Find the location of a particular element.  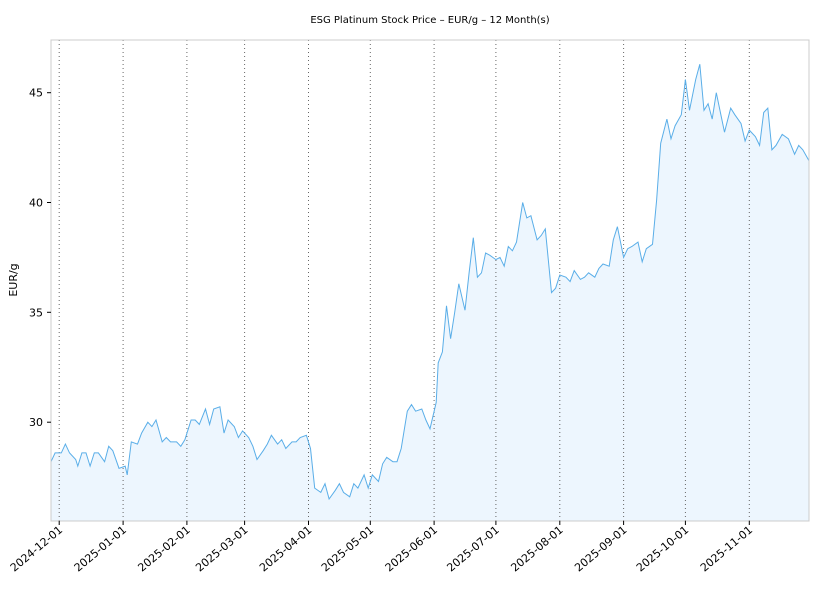

x-tick-label: 2024-12-01 is located at coordinates (36, 548).